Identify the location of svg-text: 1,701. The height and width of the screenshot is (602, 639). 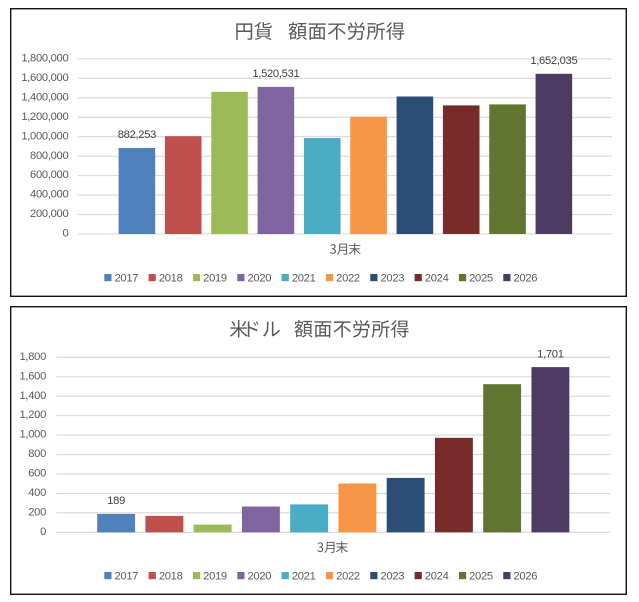
(550, 354).